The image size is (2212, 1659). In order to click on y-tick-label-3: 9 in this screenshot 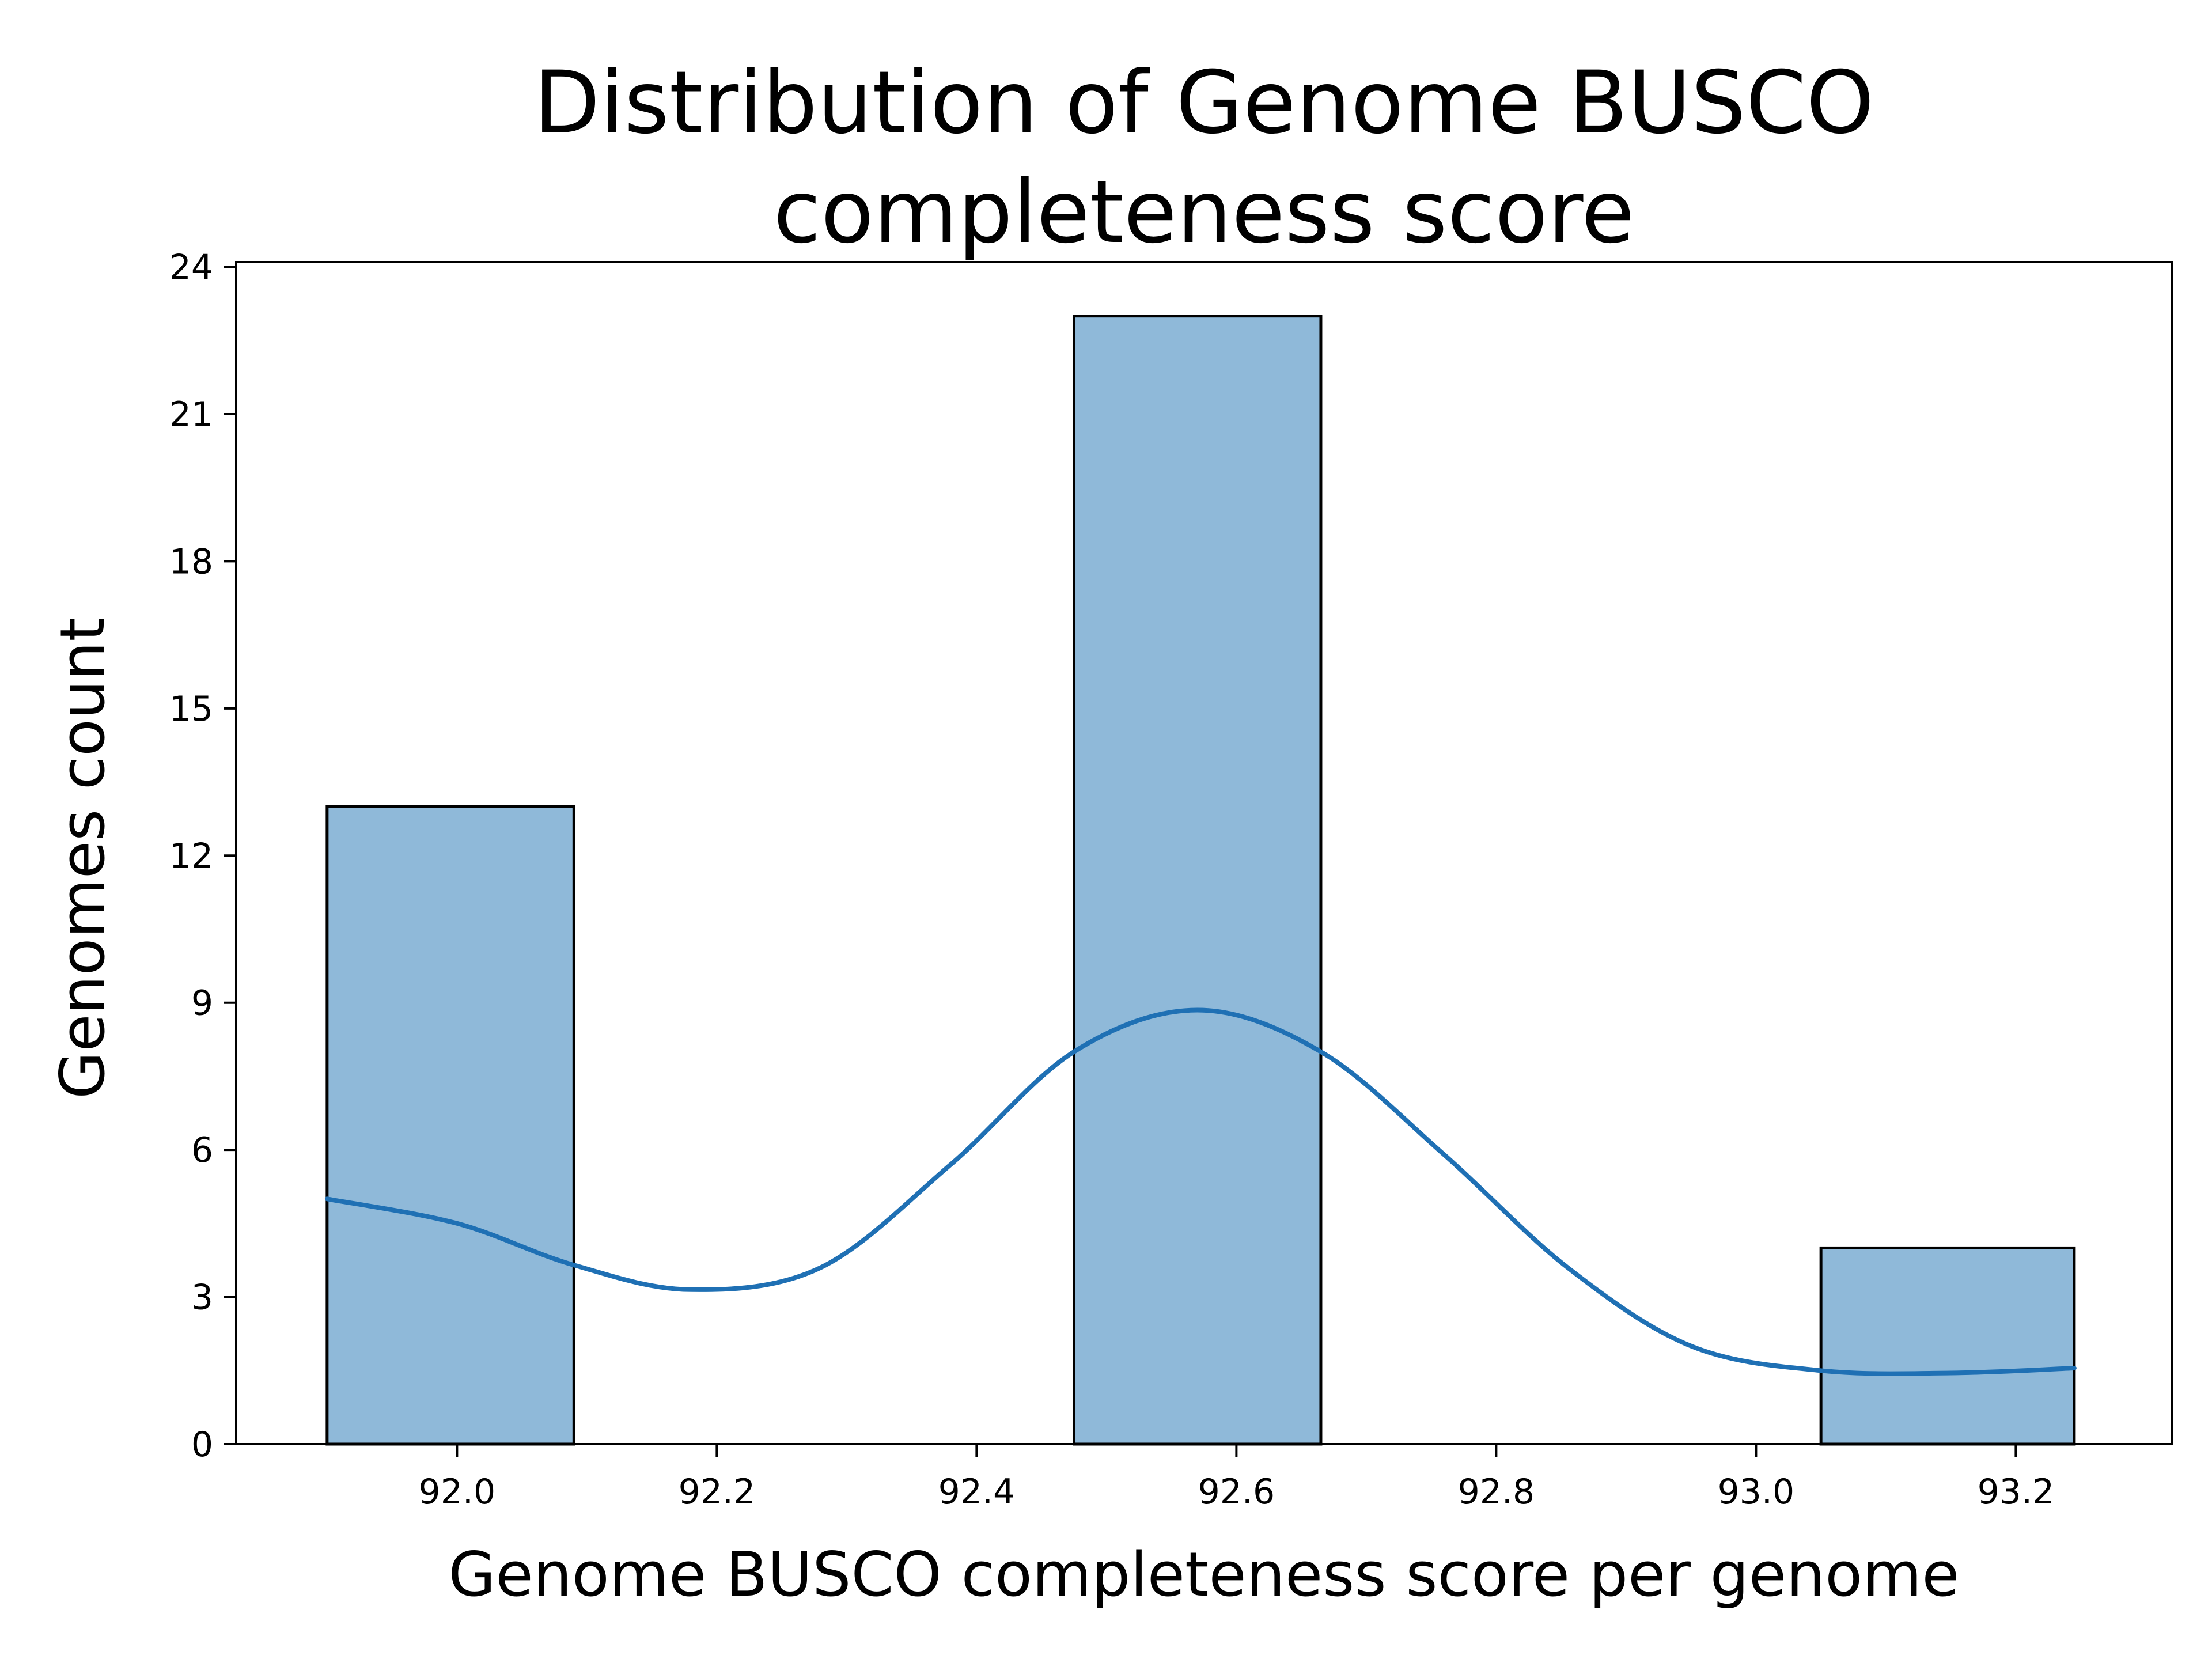, I will do `click(202, 1003)`.